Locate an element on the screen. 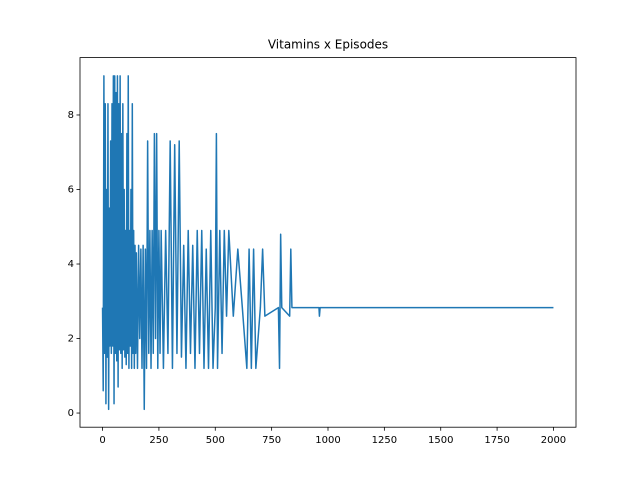 Image resolution: width=640 pixels, height=484 pixels. x-tick-label: 1000 is located at coordinates (327, 440).